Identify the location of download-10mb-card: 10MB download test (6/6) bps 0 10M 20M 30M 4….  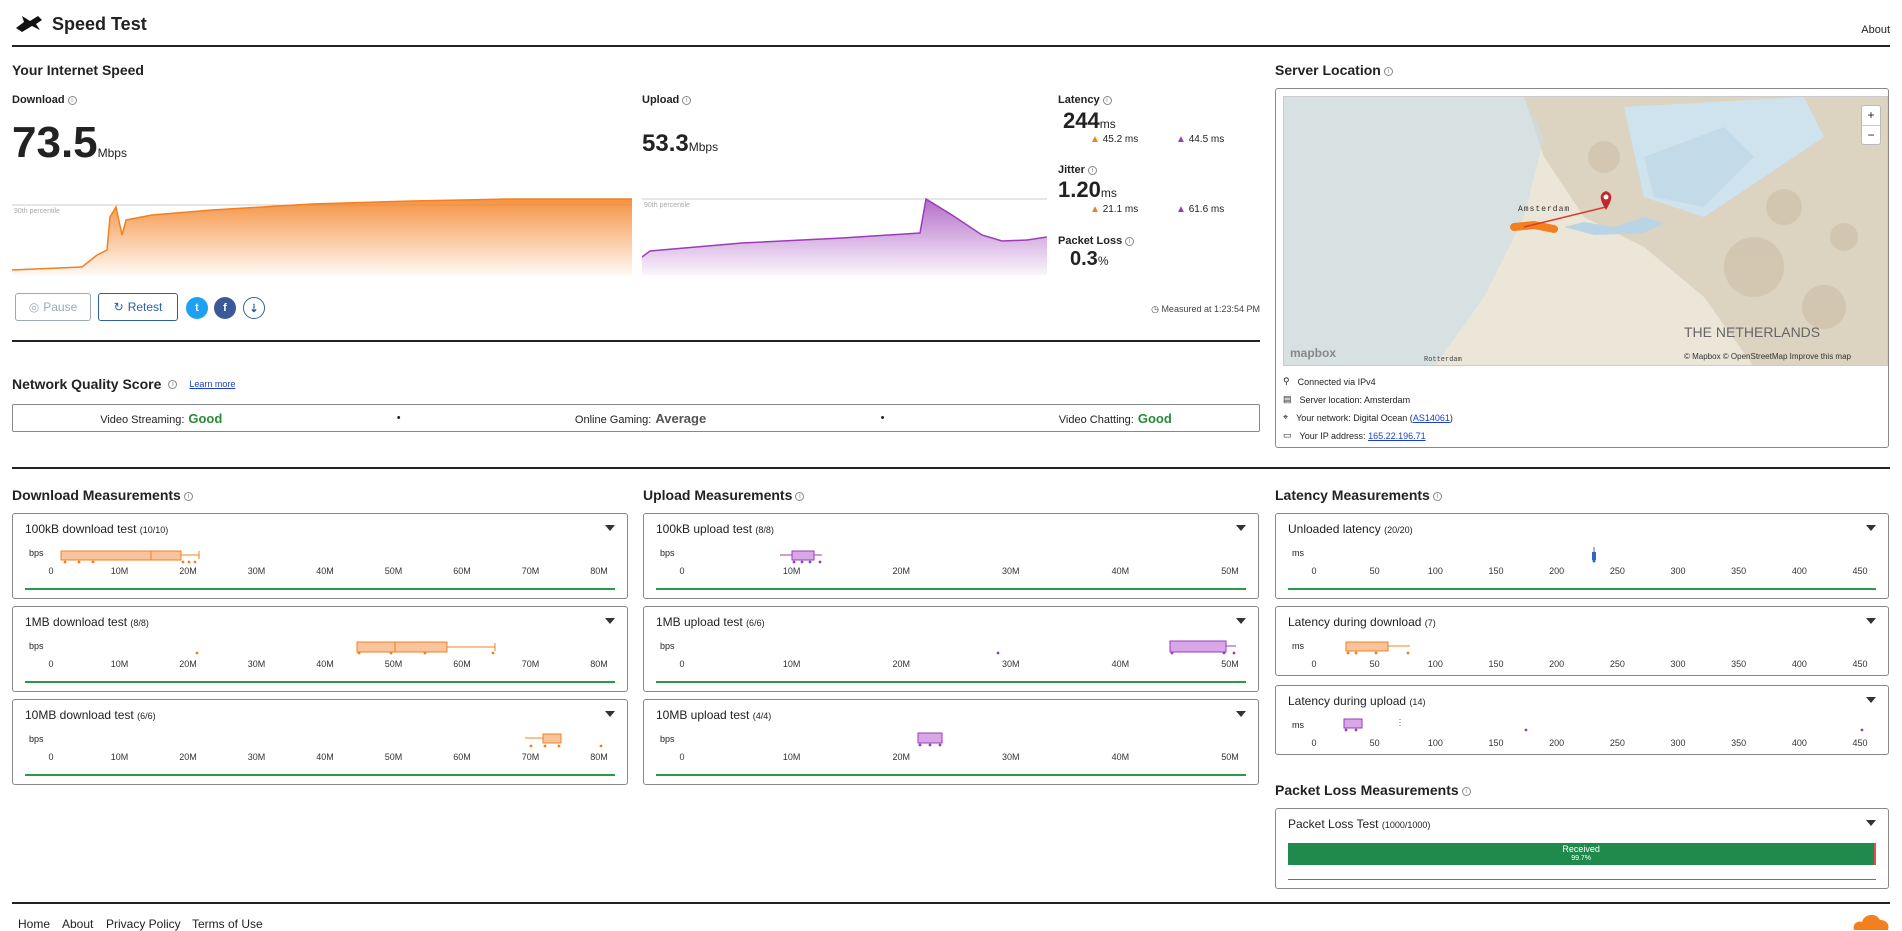
(320, 742).